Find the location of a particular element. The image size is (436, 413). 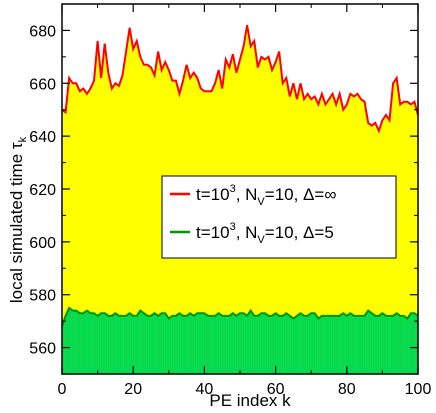

x-tick-label: 0 is located at coordinates (62, 389).